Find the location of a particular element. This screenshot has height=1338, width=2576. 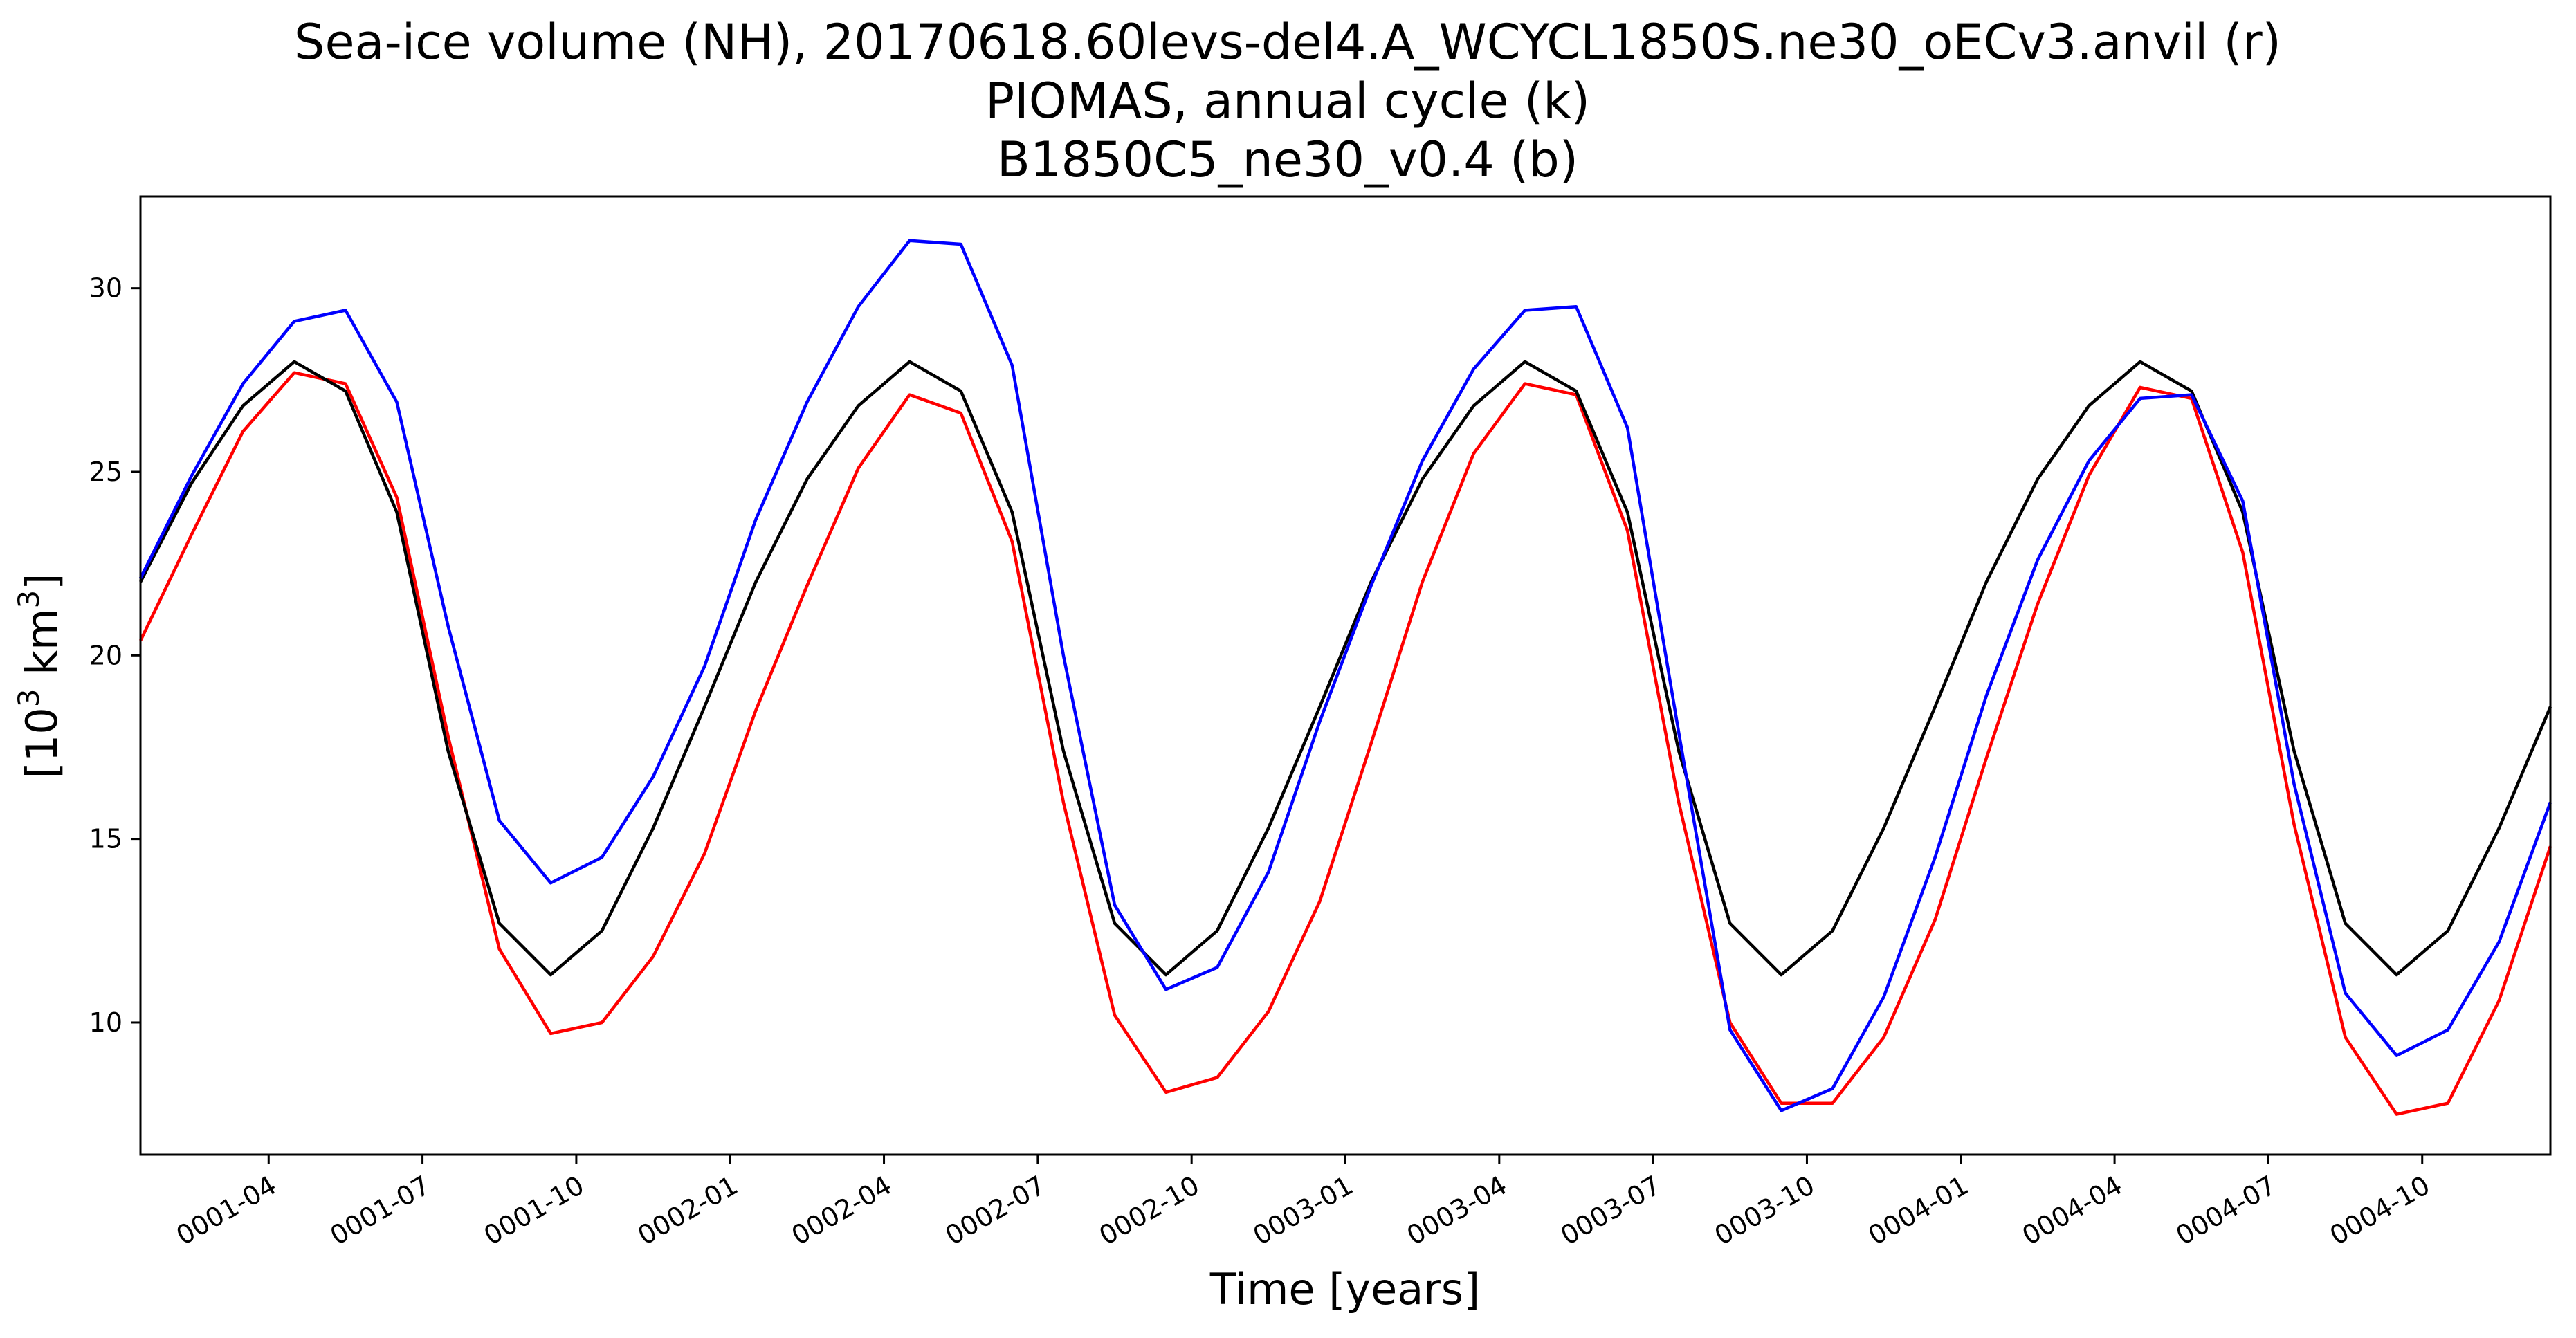

x-tick-label: 0002-10 is located at coordinates (1150, 1211).